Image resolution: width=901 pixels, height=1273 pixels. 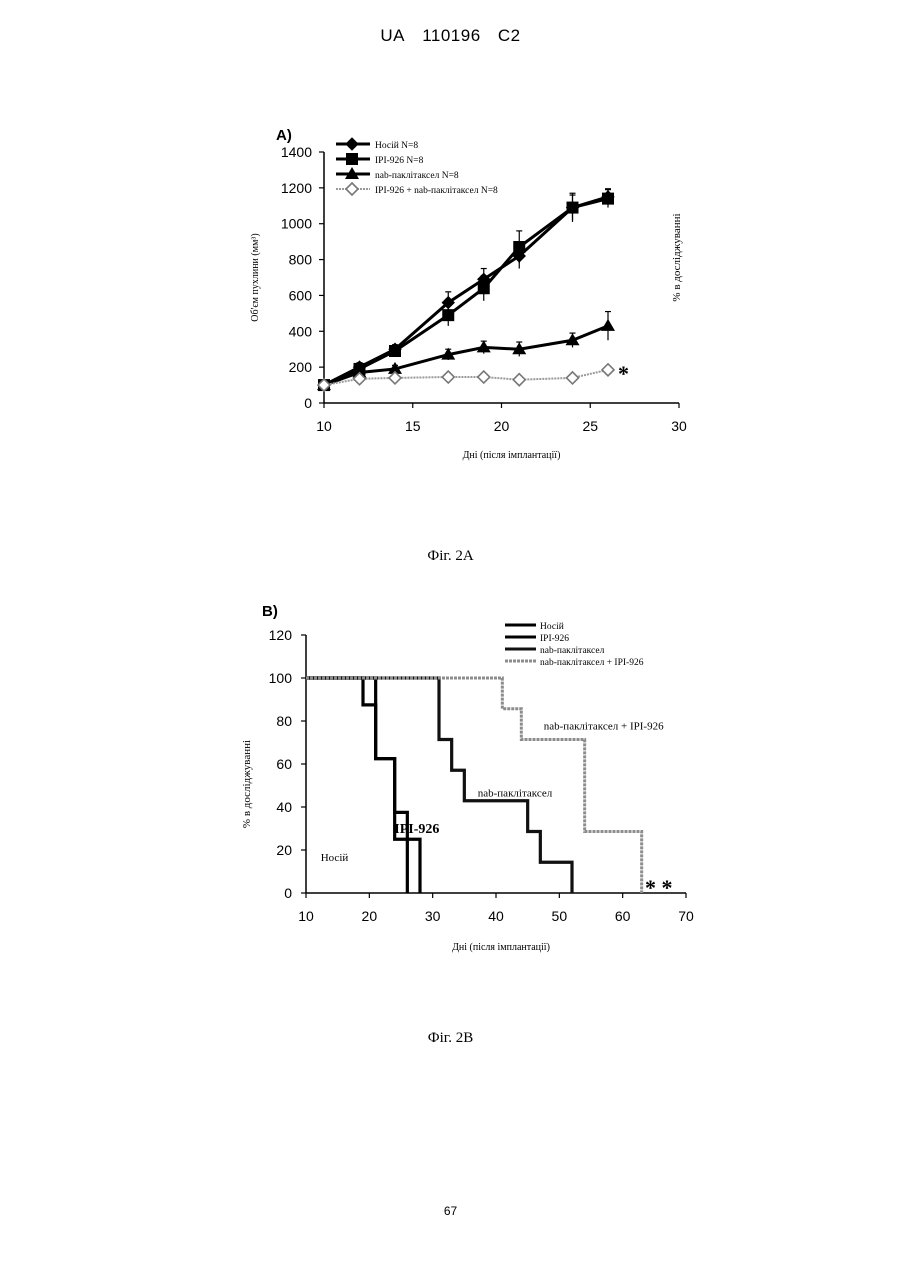 I want to click on y-tick-label: 400, so click(x=301, y=331).